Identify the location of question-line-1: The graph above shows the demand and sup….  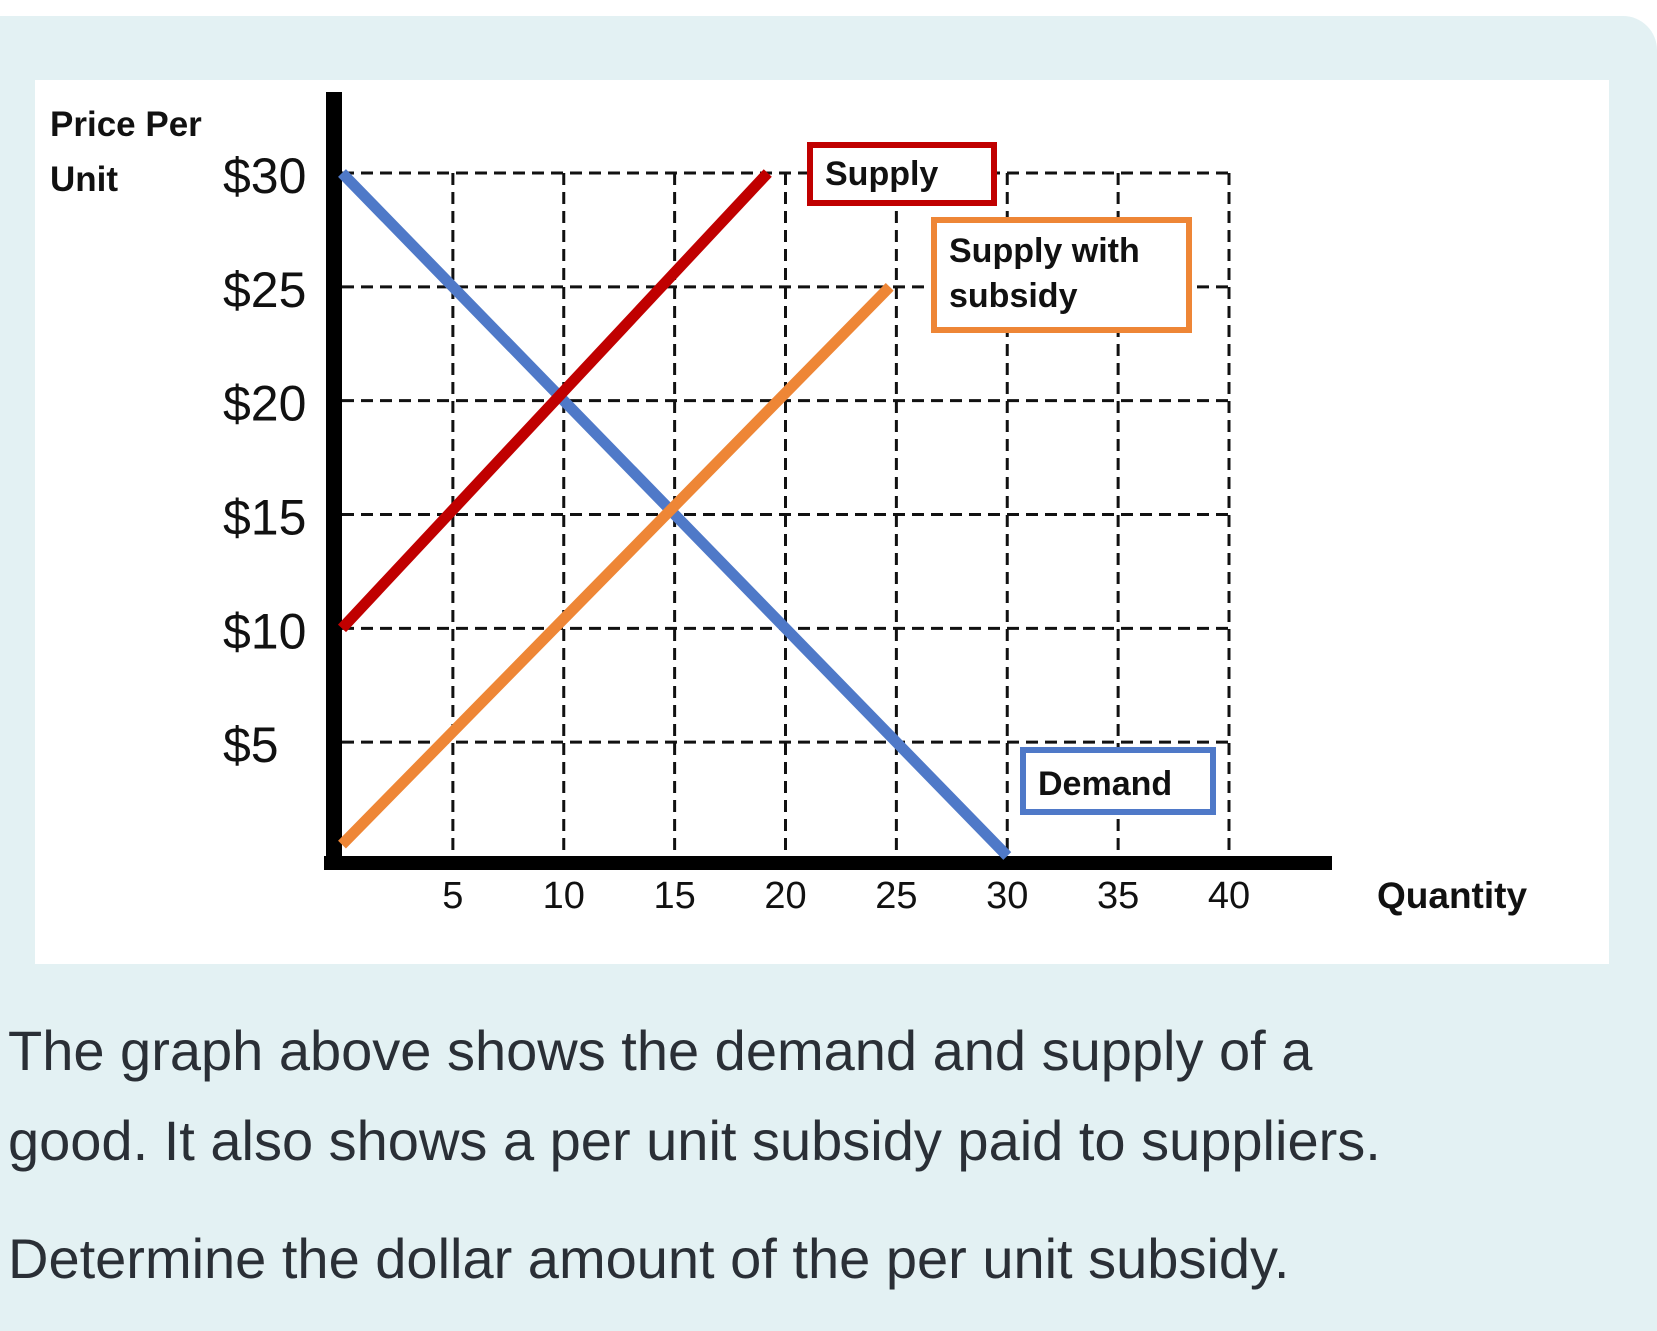
(660, 1050).